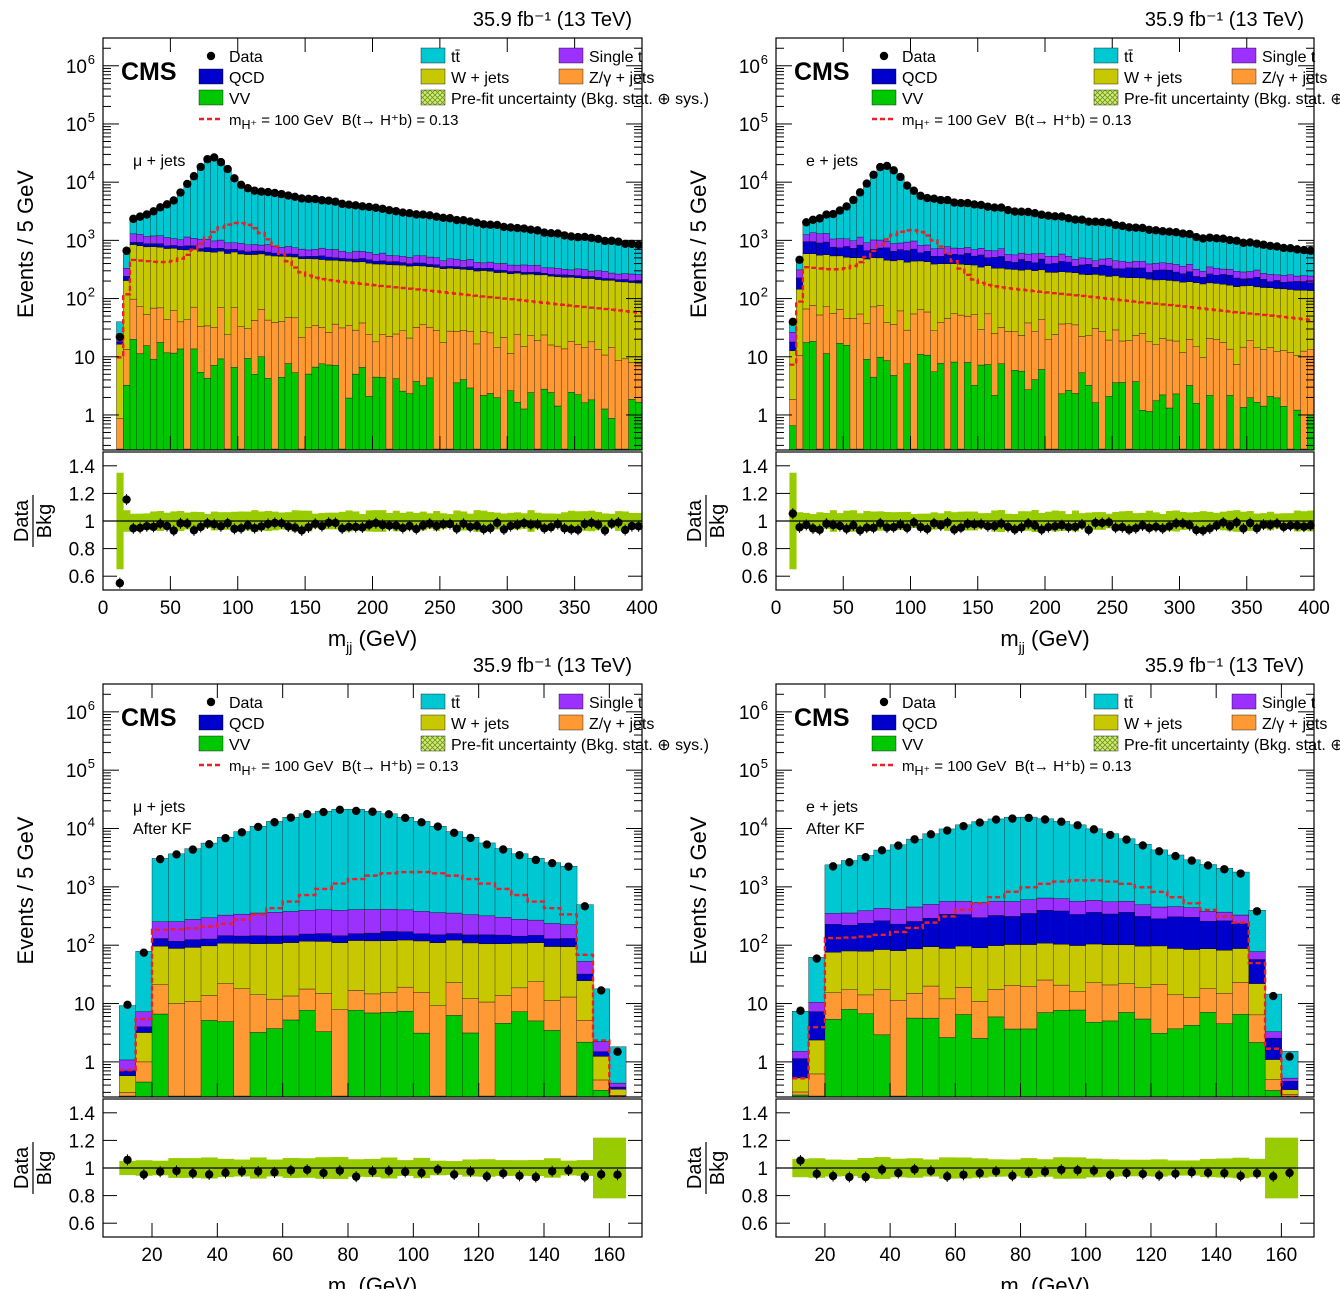  I want to click on x-tick-label: 20, so click(151, 1255).